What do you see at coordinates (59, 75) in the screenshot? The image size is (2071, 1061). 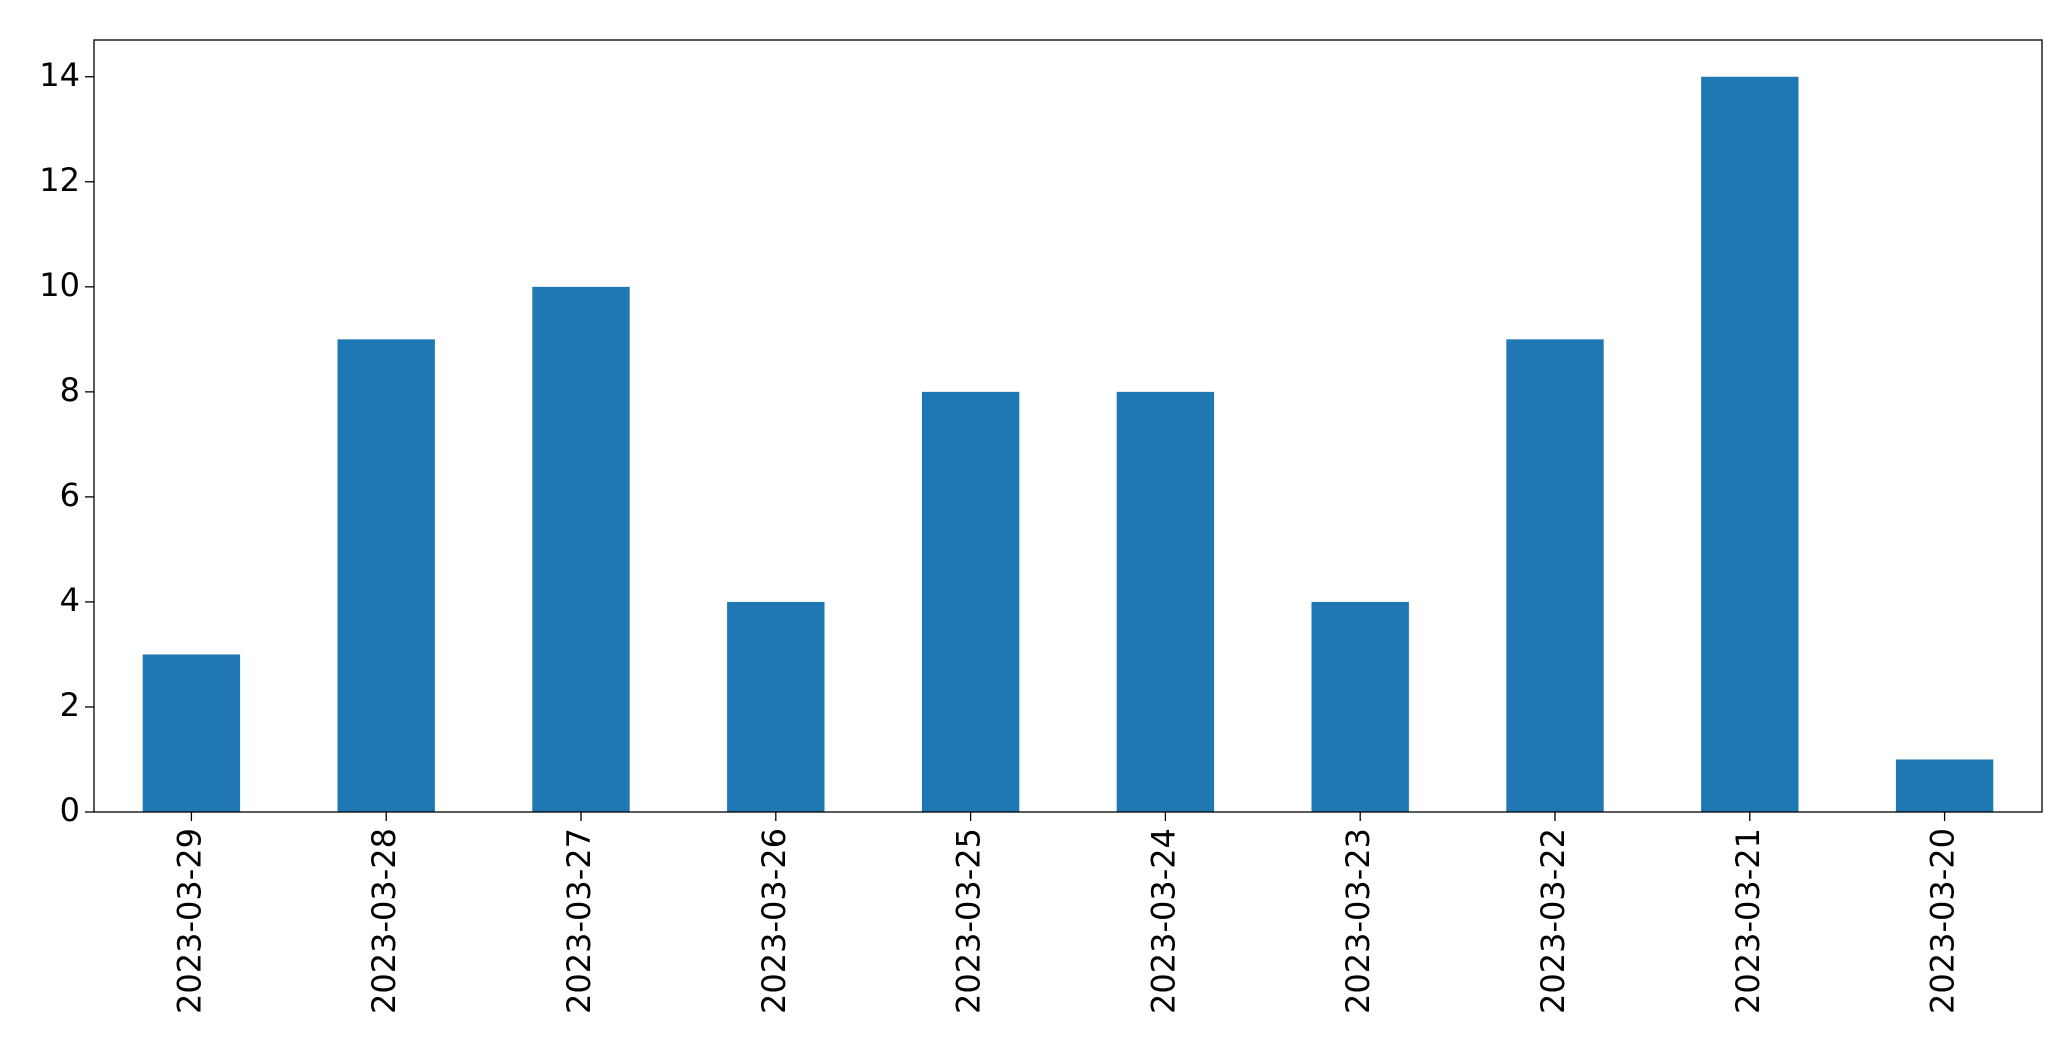 I see `y-tick-label: 14` at bounding box center [59, 75].